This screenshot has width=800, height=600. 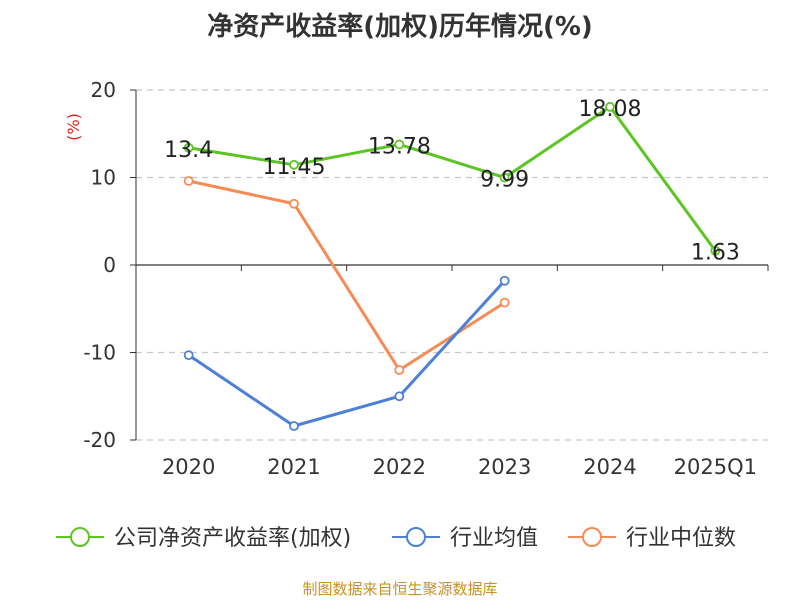 I want to click on data-label: 13.4, so click(x=188, y=150).